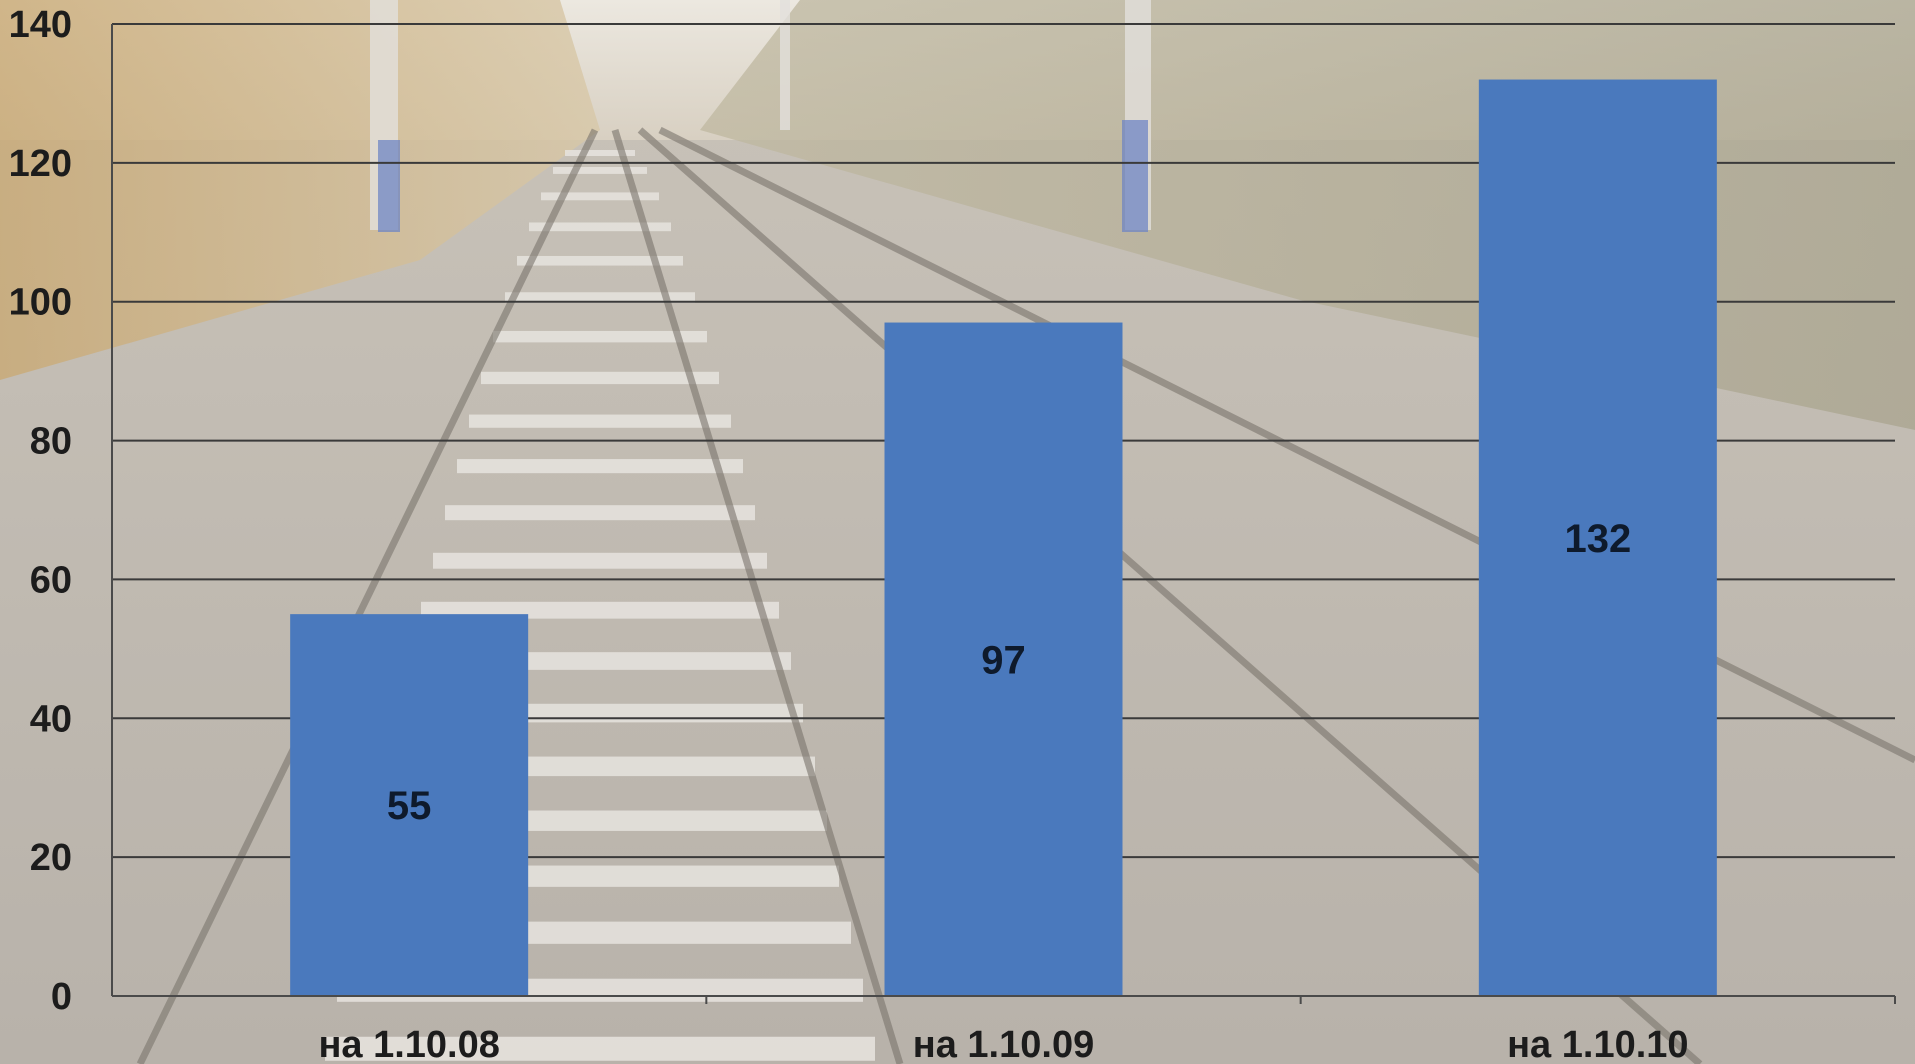 The width and height of the screenshot is (1915, 1064). What do you see at coordinates (51, 719) in the screenshot?
I see `y-tick-label: 40` at bounding box center [51, 719].